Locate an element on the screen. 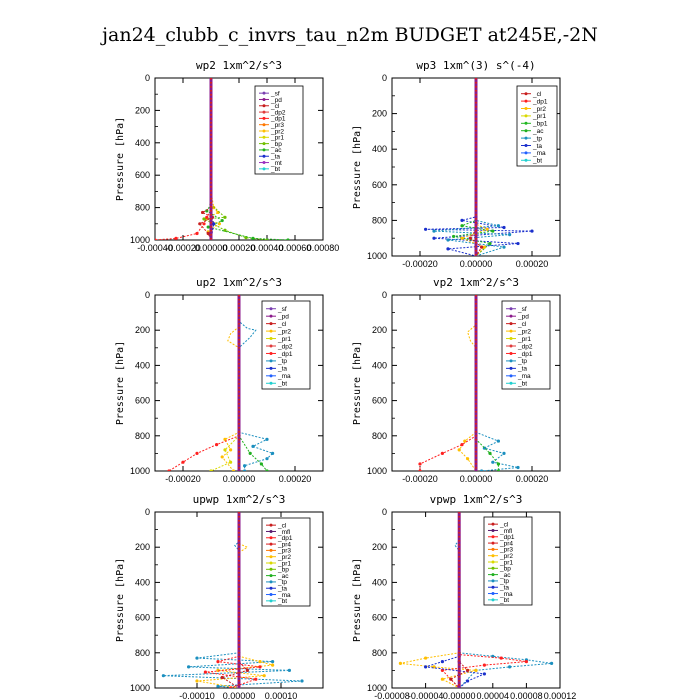 The image size is (700, 700). series-line-tp is located at coordinates (471, 167).